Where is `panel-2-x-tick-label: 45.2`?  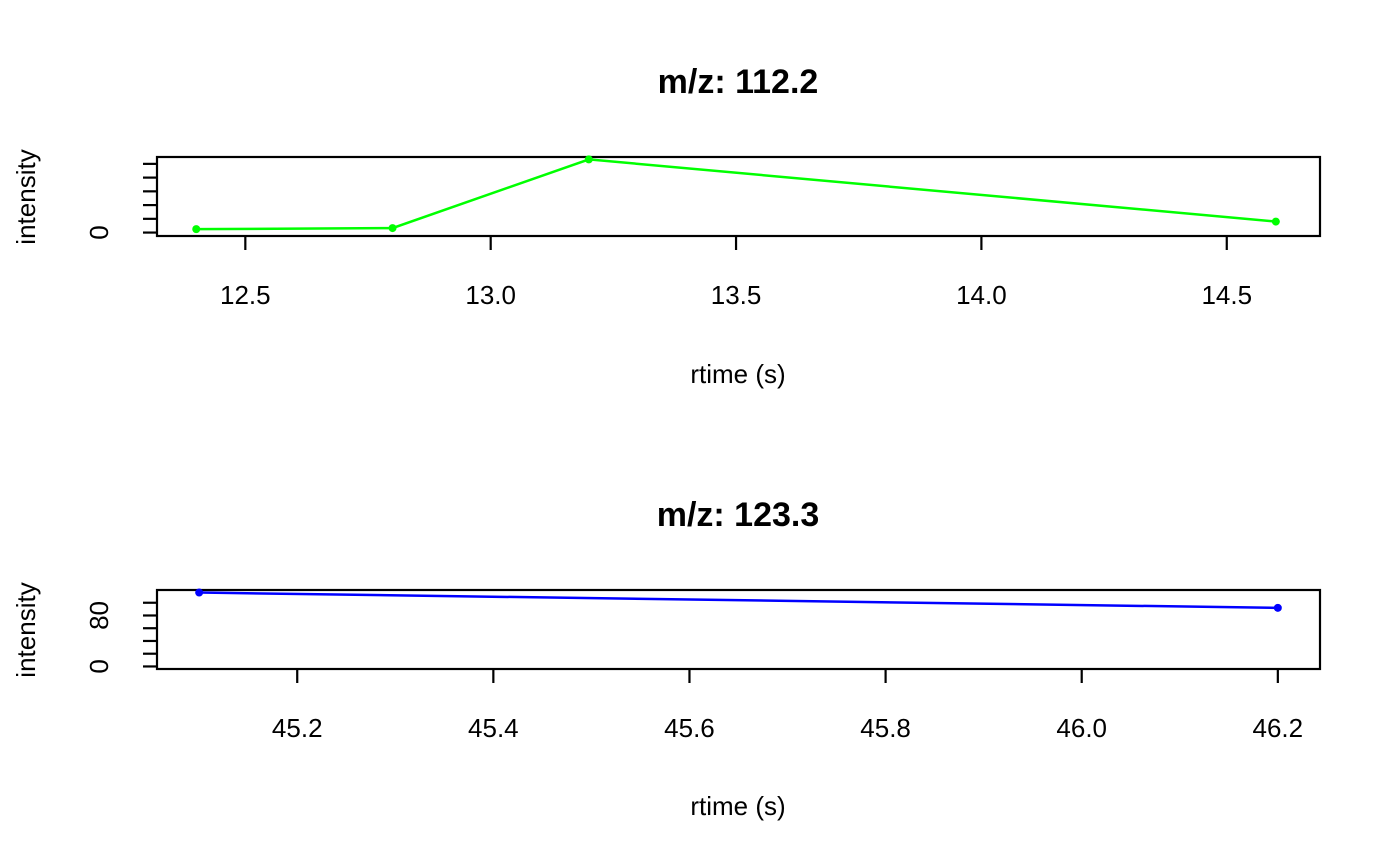
panel-2-x-tick-label: 45.2 is located at coordinates (297, 728).